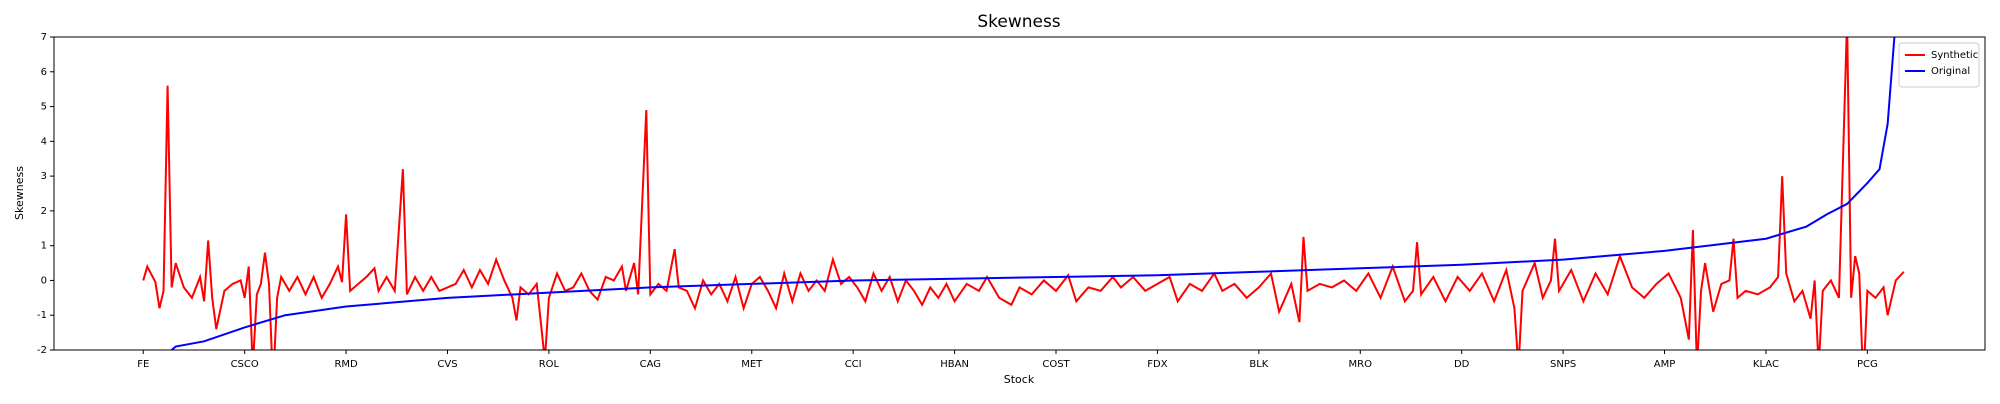 The width and height of the screenshot is (2000, 404). What do you see at coordinates (44, 176) in the screenshot?
I see `y-tick-label: 3` at bounding box center [44, 176].